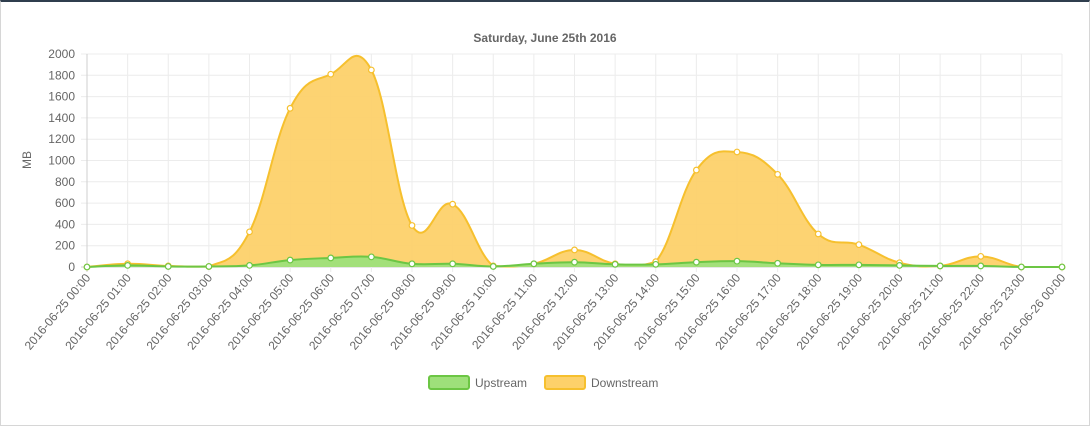 This screenshot has height=426, width=1090. I want to click on y-tick-label: 800, so click(65, 182).